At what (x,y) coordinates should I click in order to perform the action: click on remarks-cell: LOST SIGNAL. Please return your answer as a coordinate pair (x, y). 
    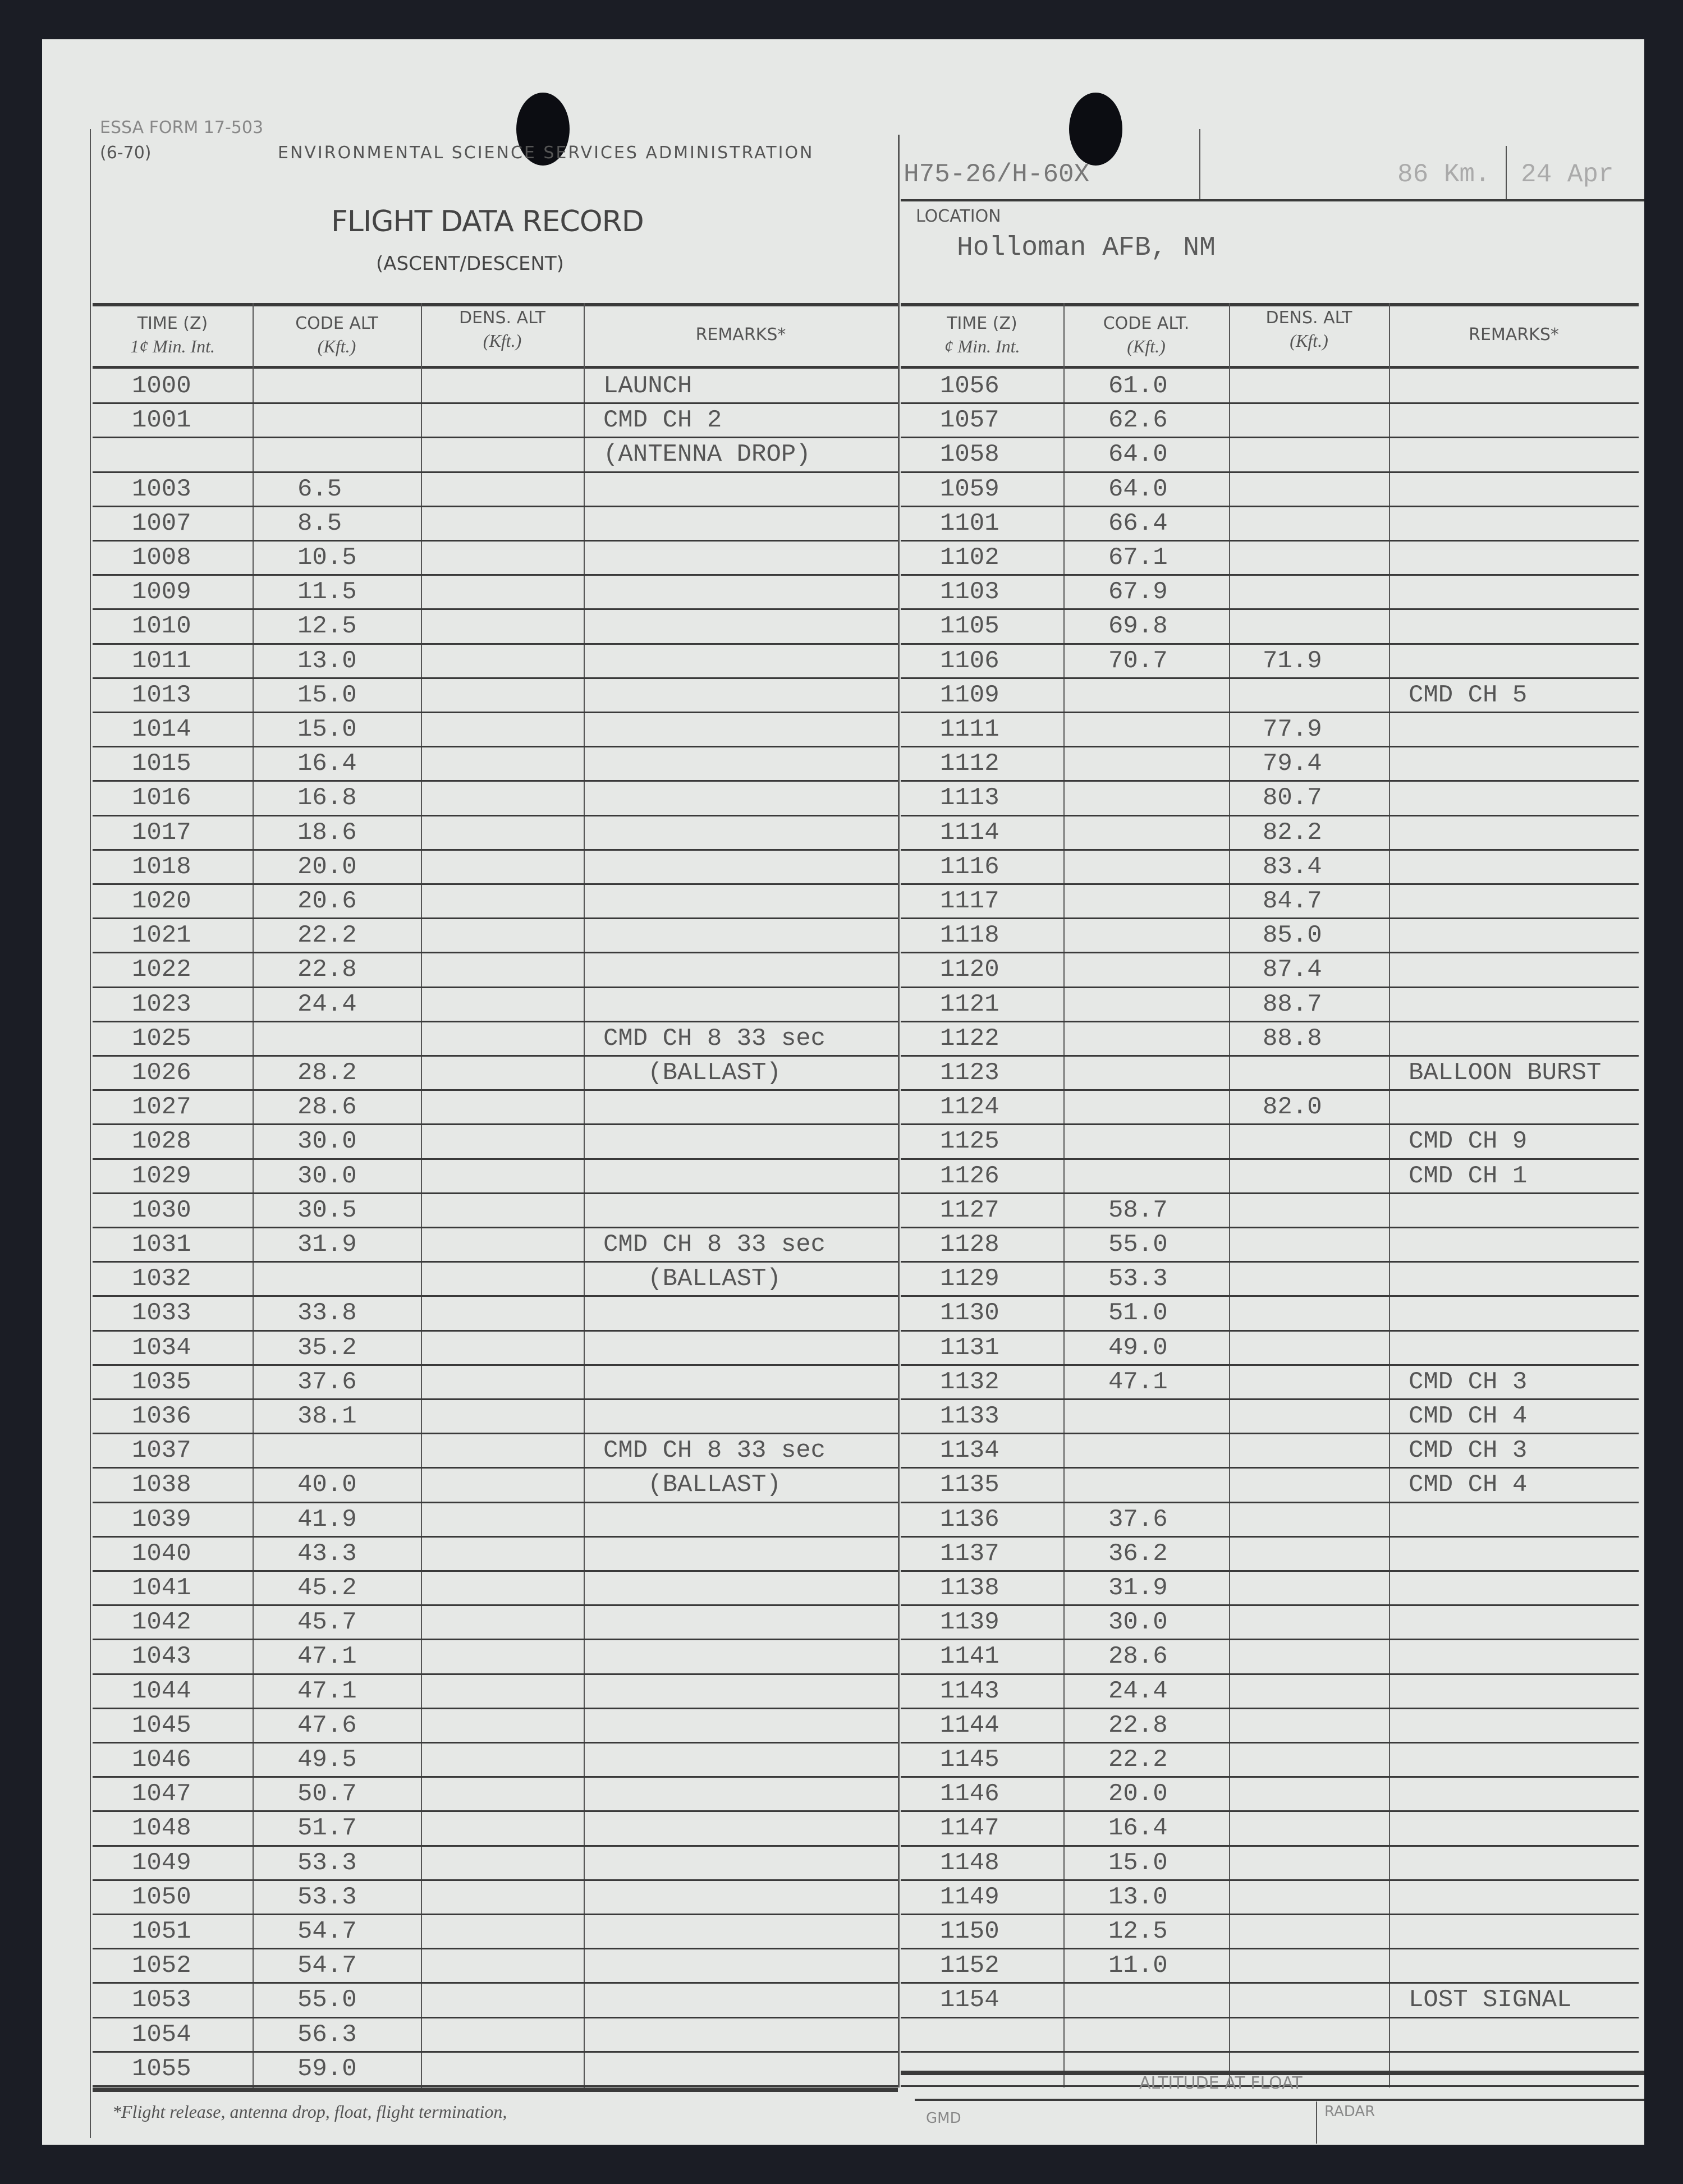
    Looking at the image, I should click on (1491, 2000).